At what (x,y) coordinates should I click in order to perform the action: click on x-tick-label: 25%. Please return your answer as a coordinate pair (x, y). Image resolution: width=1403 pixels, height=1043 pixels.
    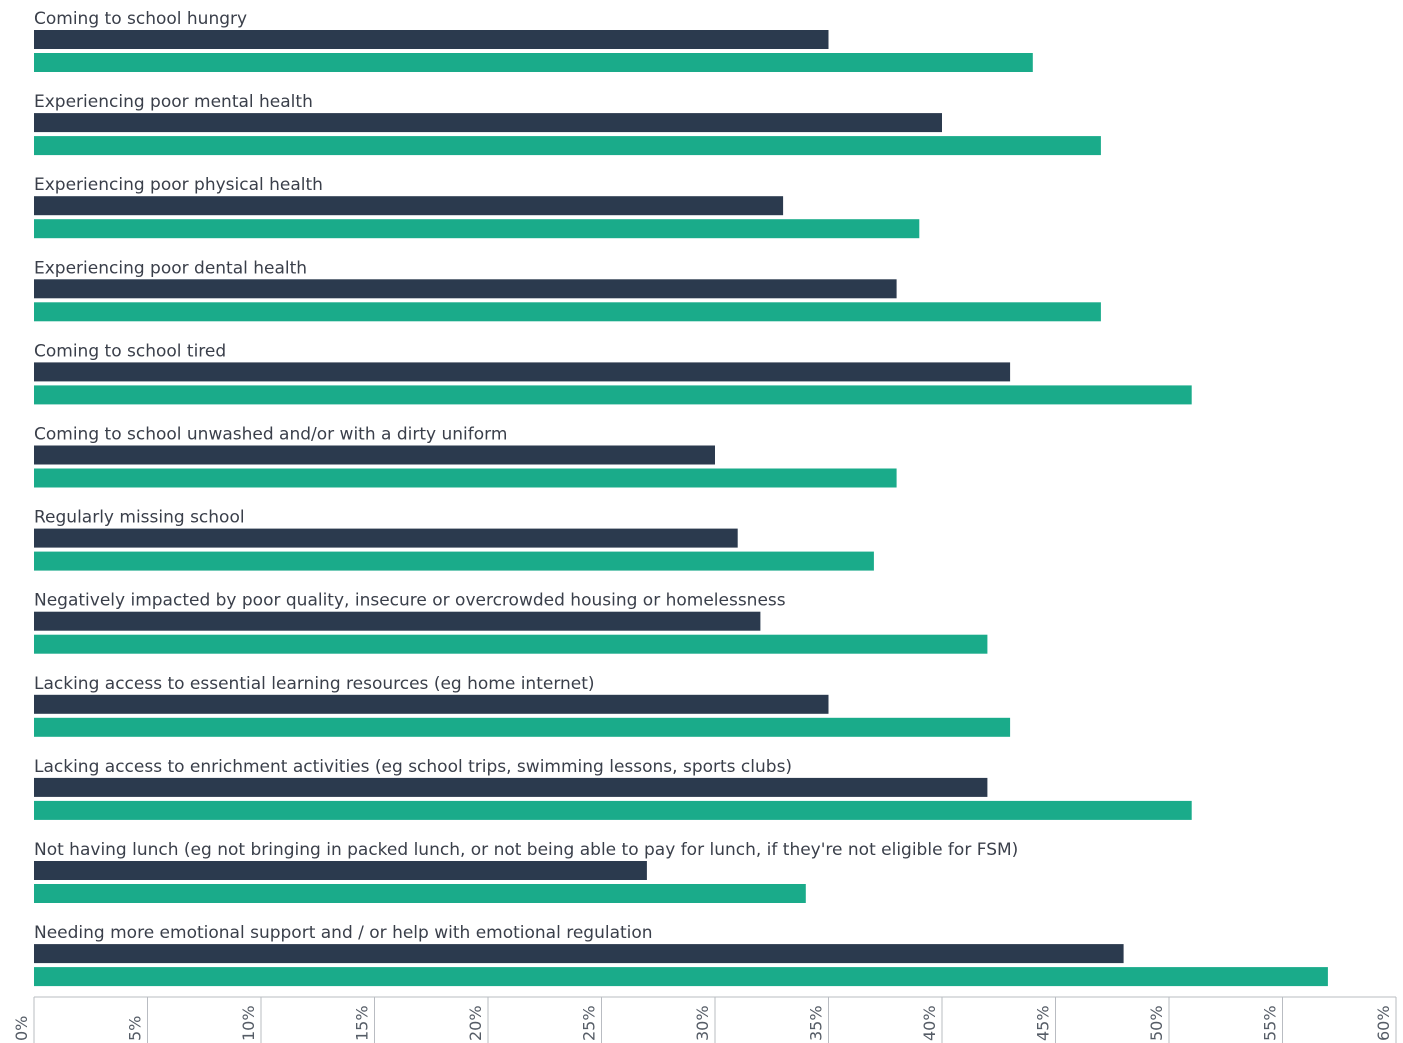
    Looking at the image, I should click on (589, 1023).